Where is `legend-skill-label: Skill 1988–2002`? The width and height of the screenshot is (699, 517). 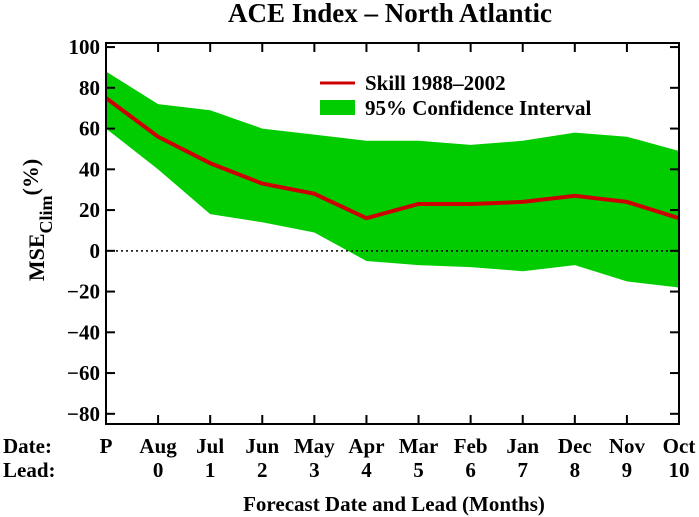 legend-skill-label: Skill 1988–2002 is located at coordinates (435, 83).